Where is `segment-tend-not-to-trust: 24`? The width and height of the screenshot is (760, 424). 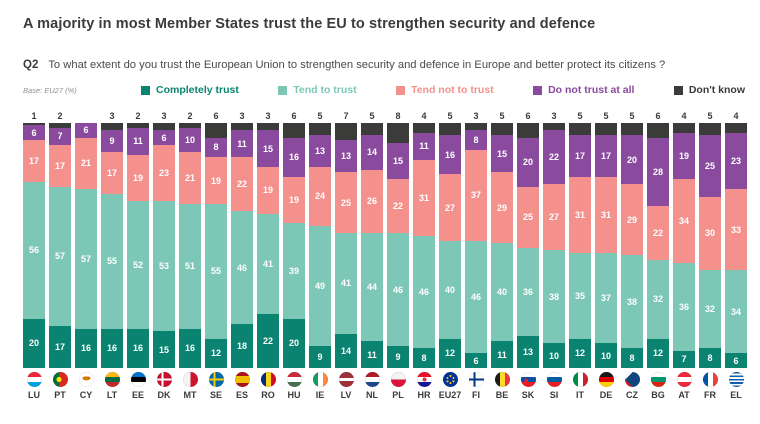 segment-tend-not-to-trust: 24 is located at coordinates (320, 196).